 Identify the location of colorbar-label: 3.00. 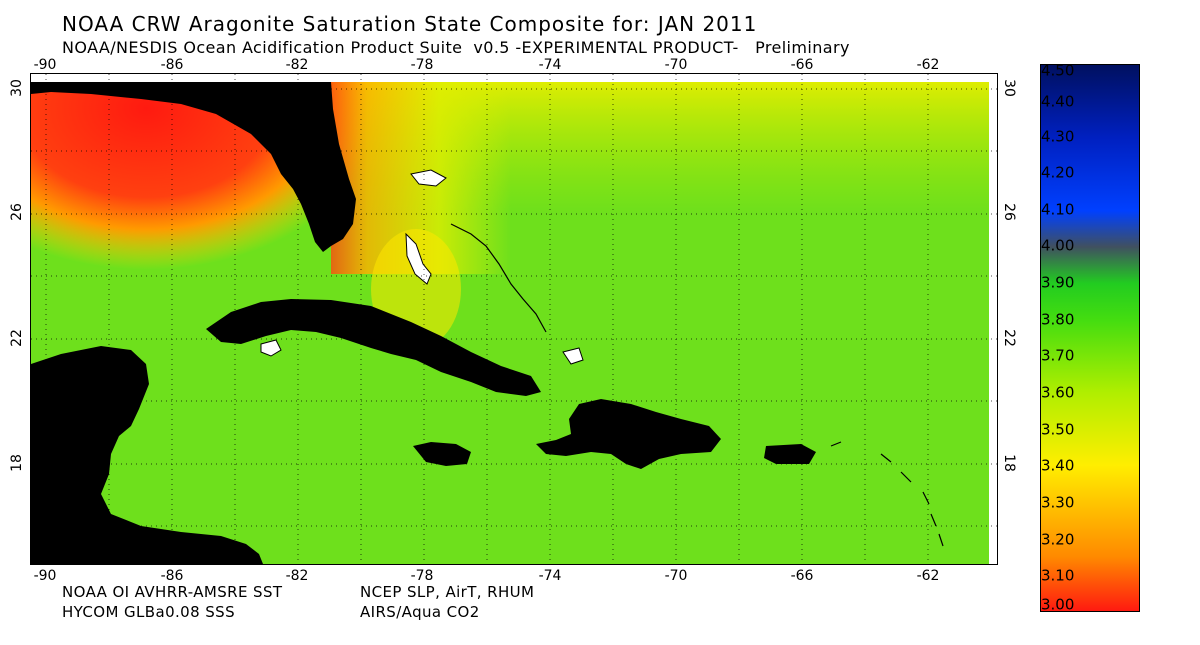
(1058, 604).